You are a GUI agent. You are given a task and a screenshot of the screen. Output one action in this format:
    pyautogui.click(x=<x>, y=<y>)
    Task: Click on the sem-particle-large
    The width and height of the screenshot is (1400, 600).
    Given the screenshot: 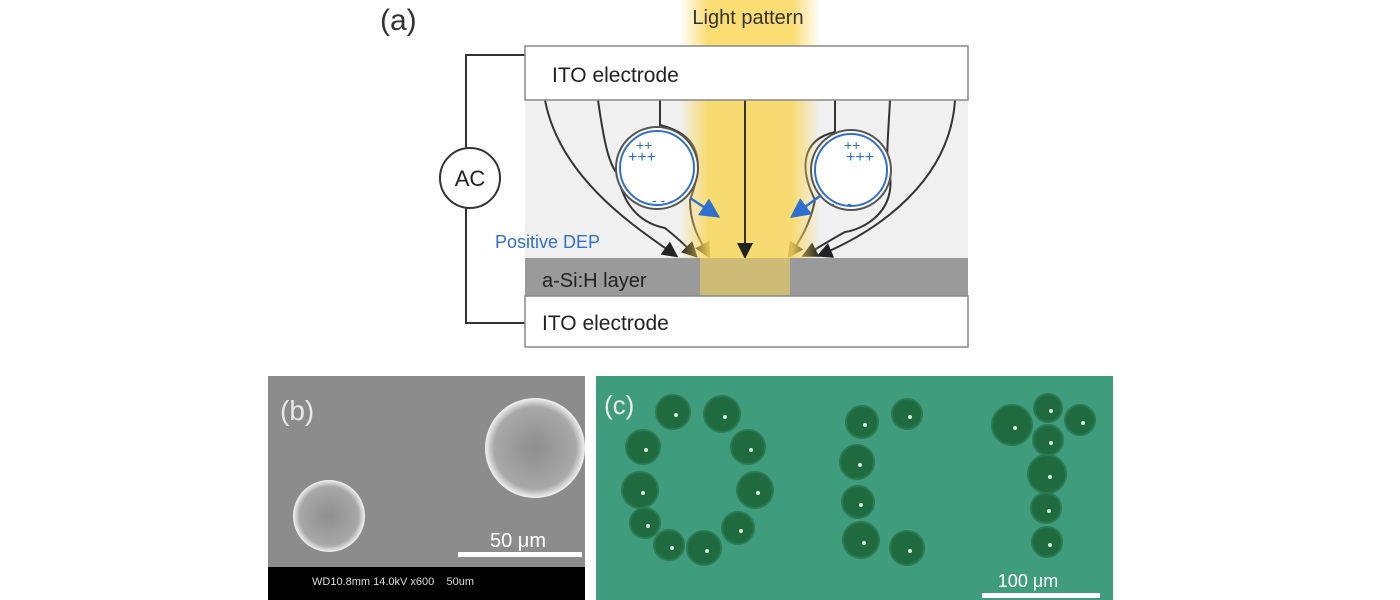 What is the action you would take?
    pyautogui.click(x=535, y=448)
    